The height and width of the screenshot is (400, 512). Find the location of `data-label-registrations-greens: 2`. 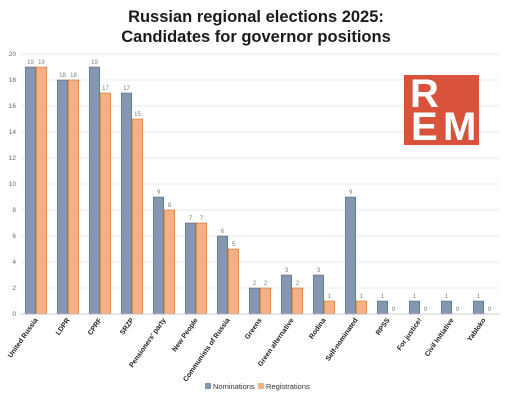

data-label-registrations-greens: 2 is located at coordinates (266, 284).